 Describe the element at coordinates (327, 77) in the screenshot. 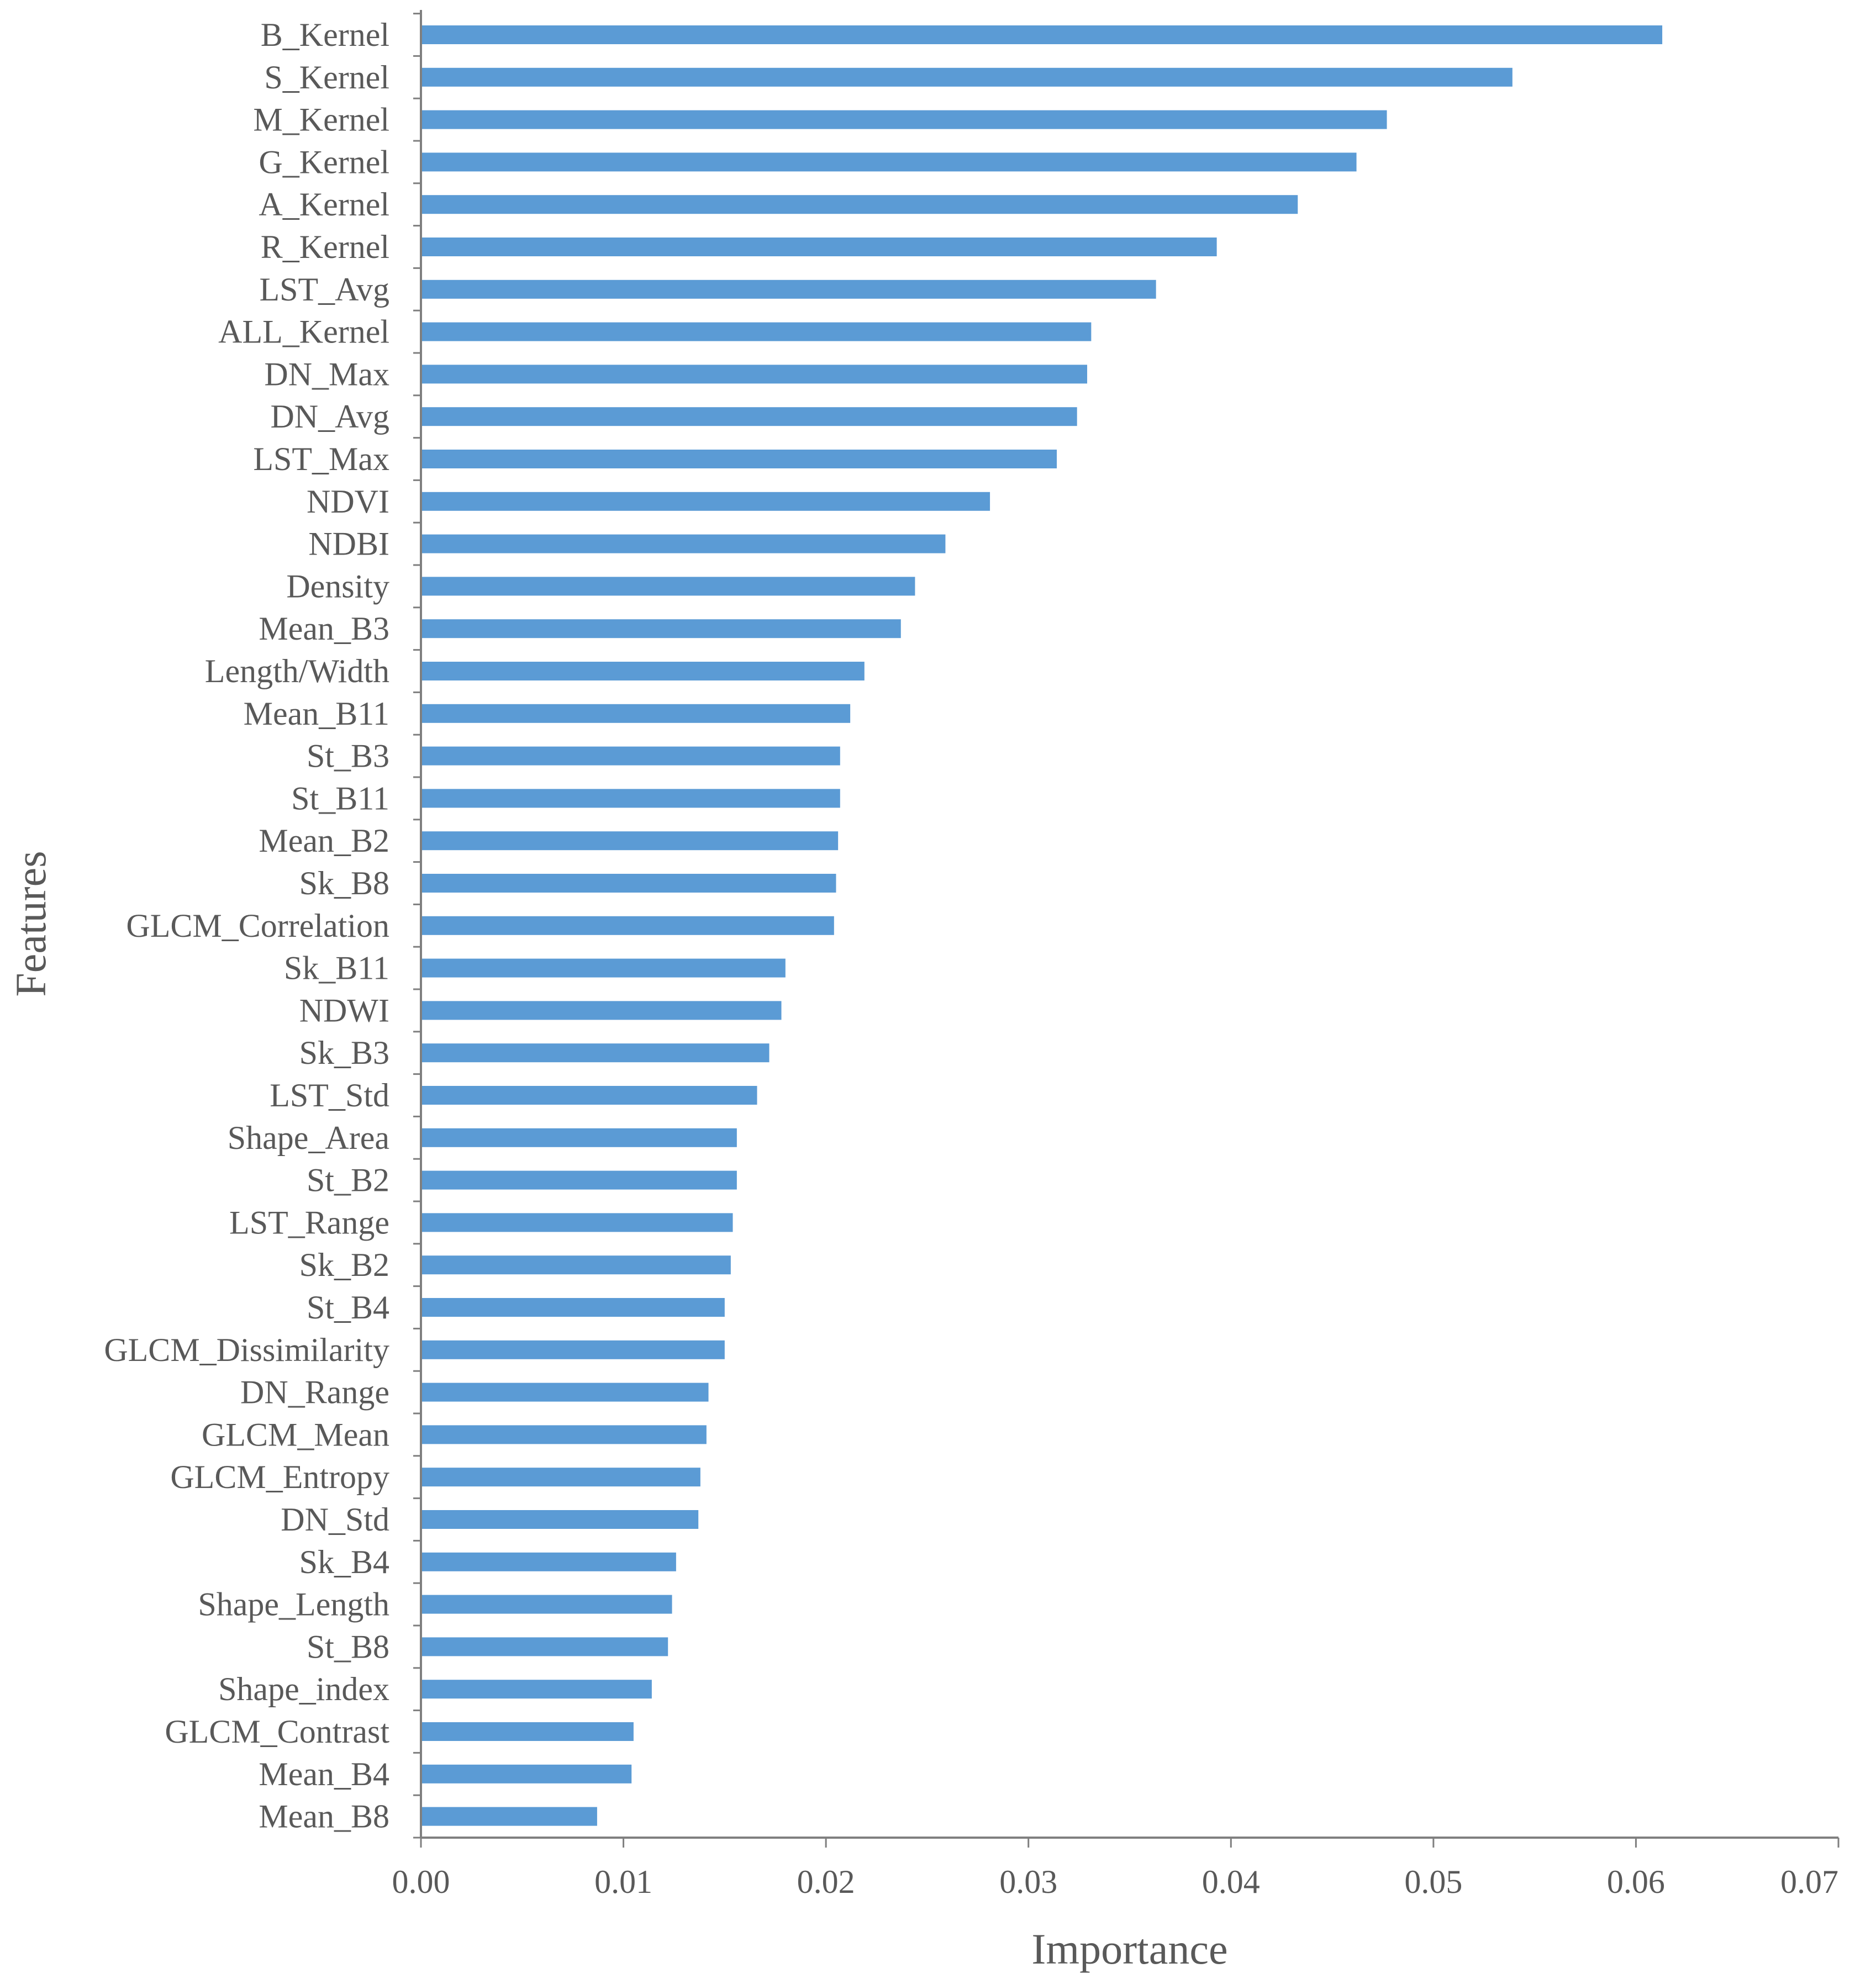

I see `category-label: S_Kernel` at that location.